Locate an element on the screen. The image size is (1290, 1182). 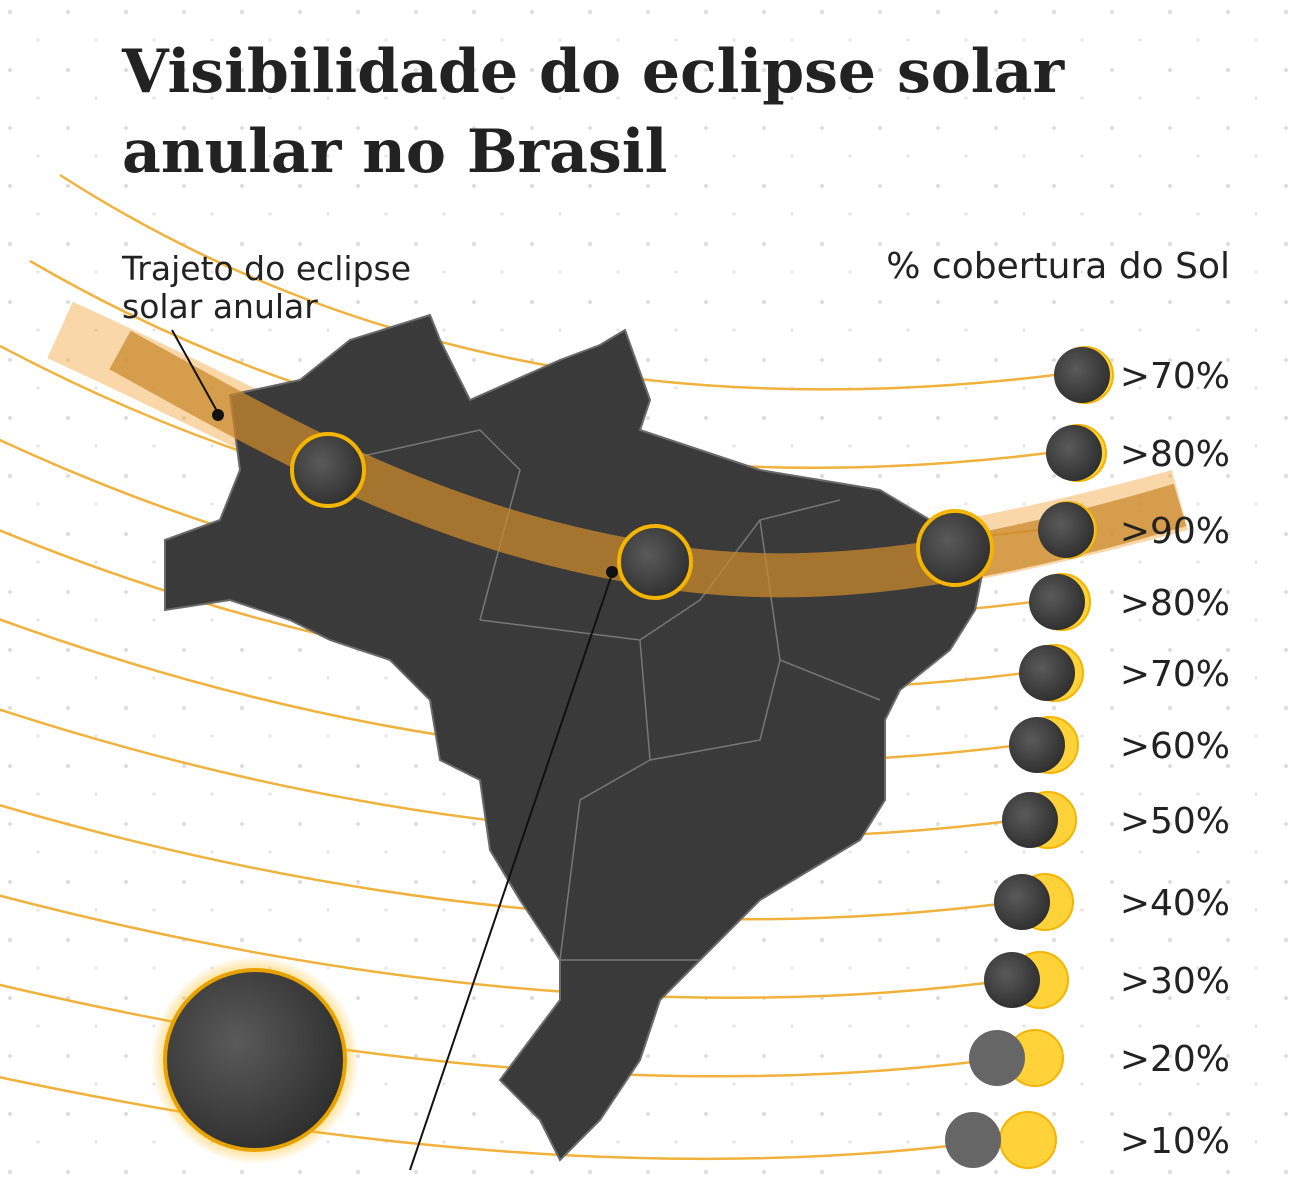
annotation-line: Trajeto do eclipse is located at coordinates (266, 268).